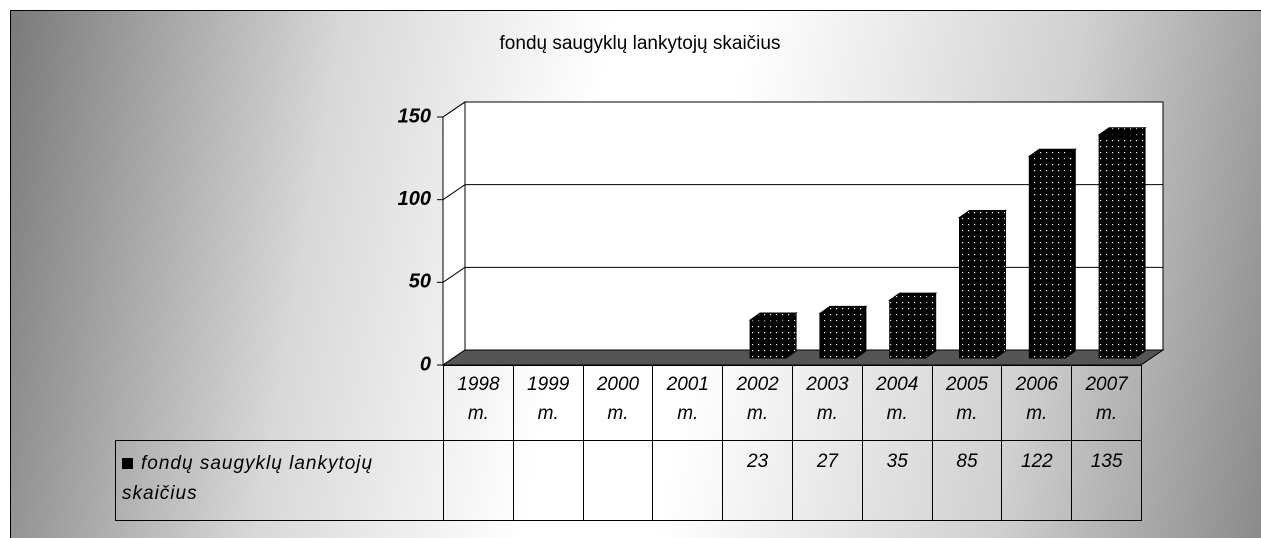 The width and height of the screenshot is (1261, 538). I want to click on value-label: 35, so click(897, 461).